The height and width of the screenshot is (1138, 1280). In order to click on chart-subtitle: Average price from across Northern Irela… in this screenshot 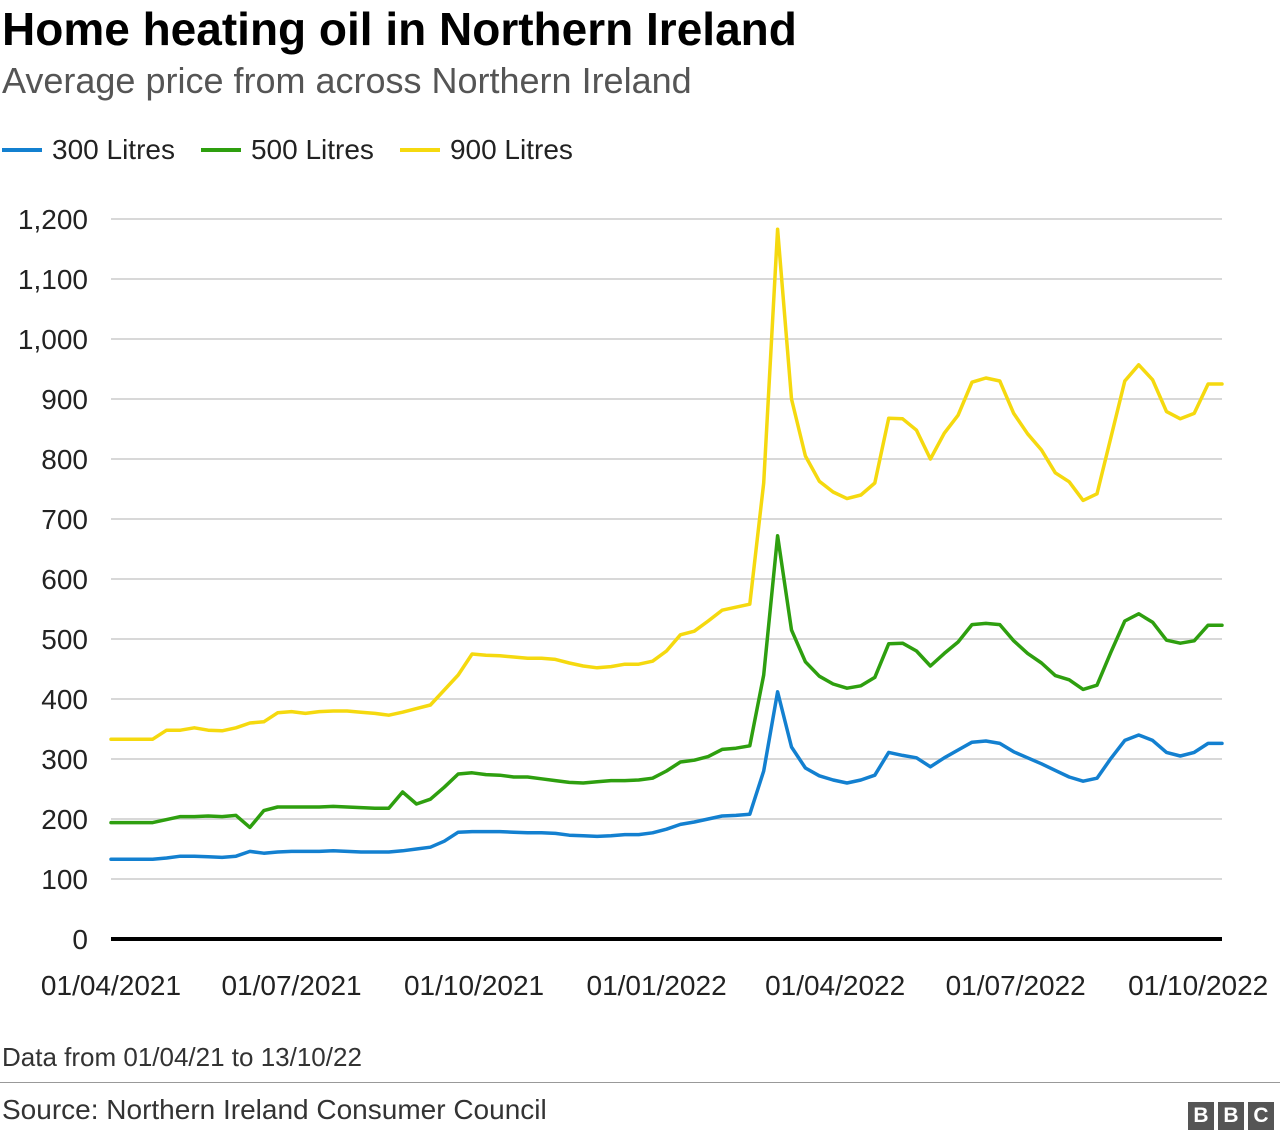, I will do `click(347, 80)`.